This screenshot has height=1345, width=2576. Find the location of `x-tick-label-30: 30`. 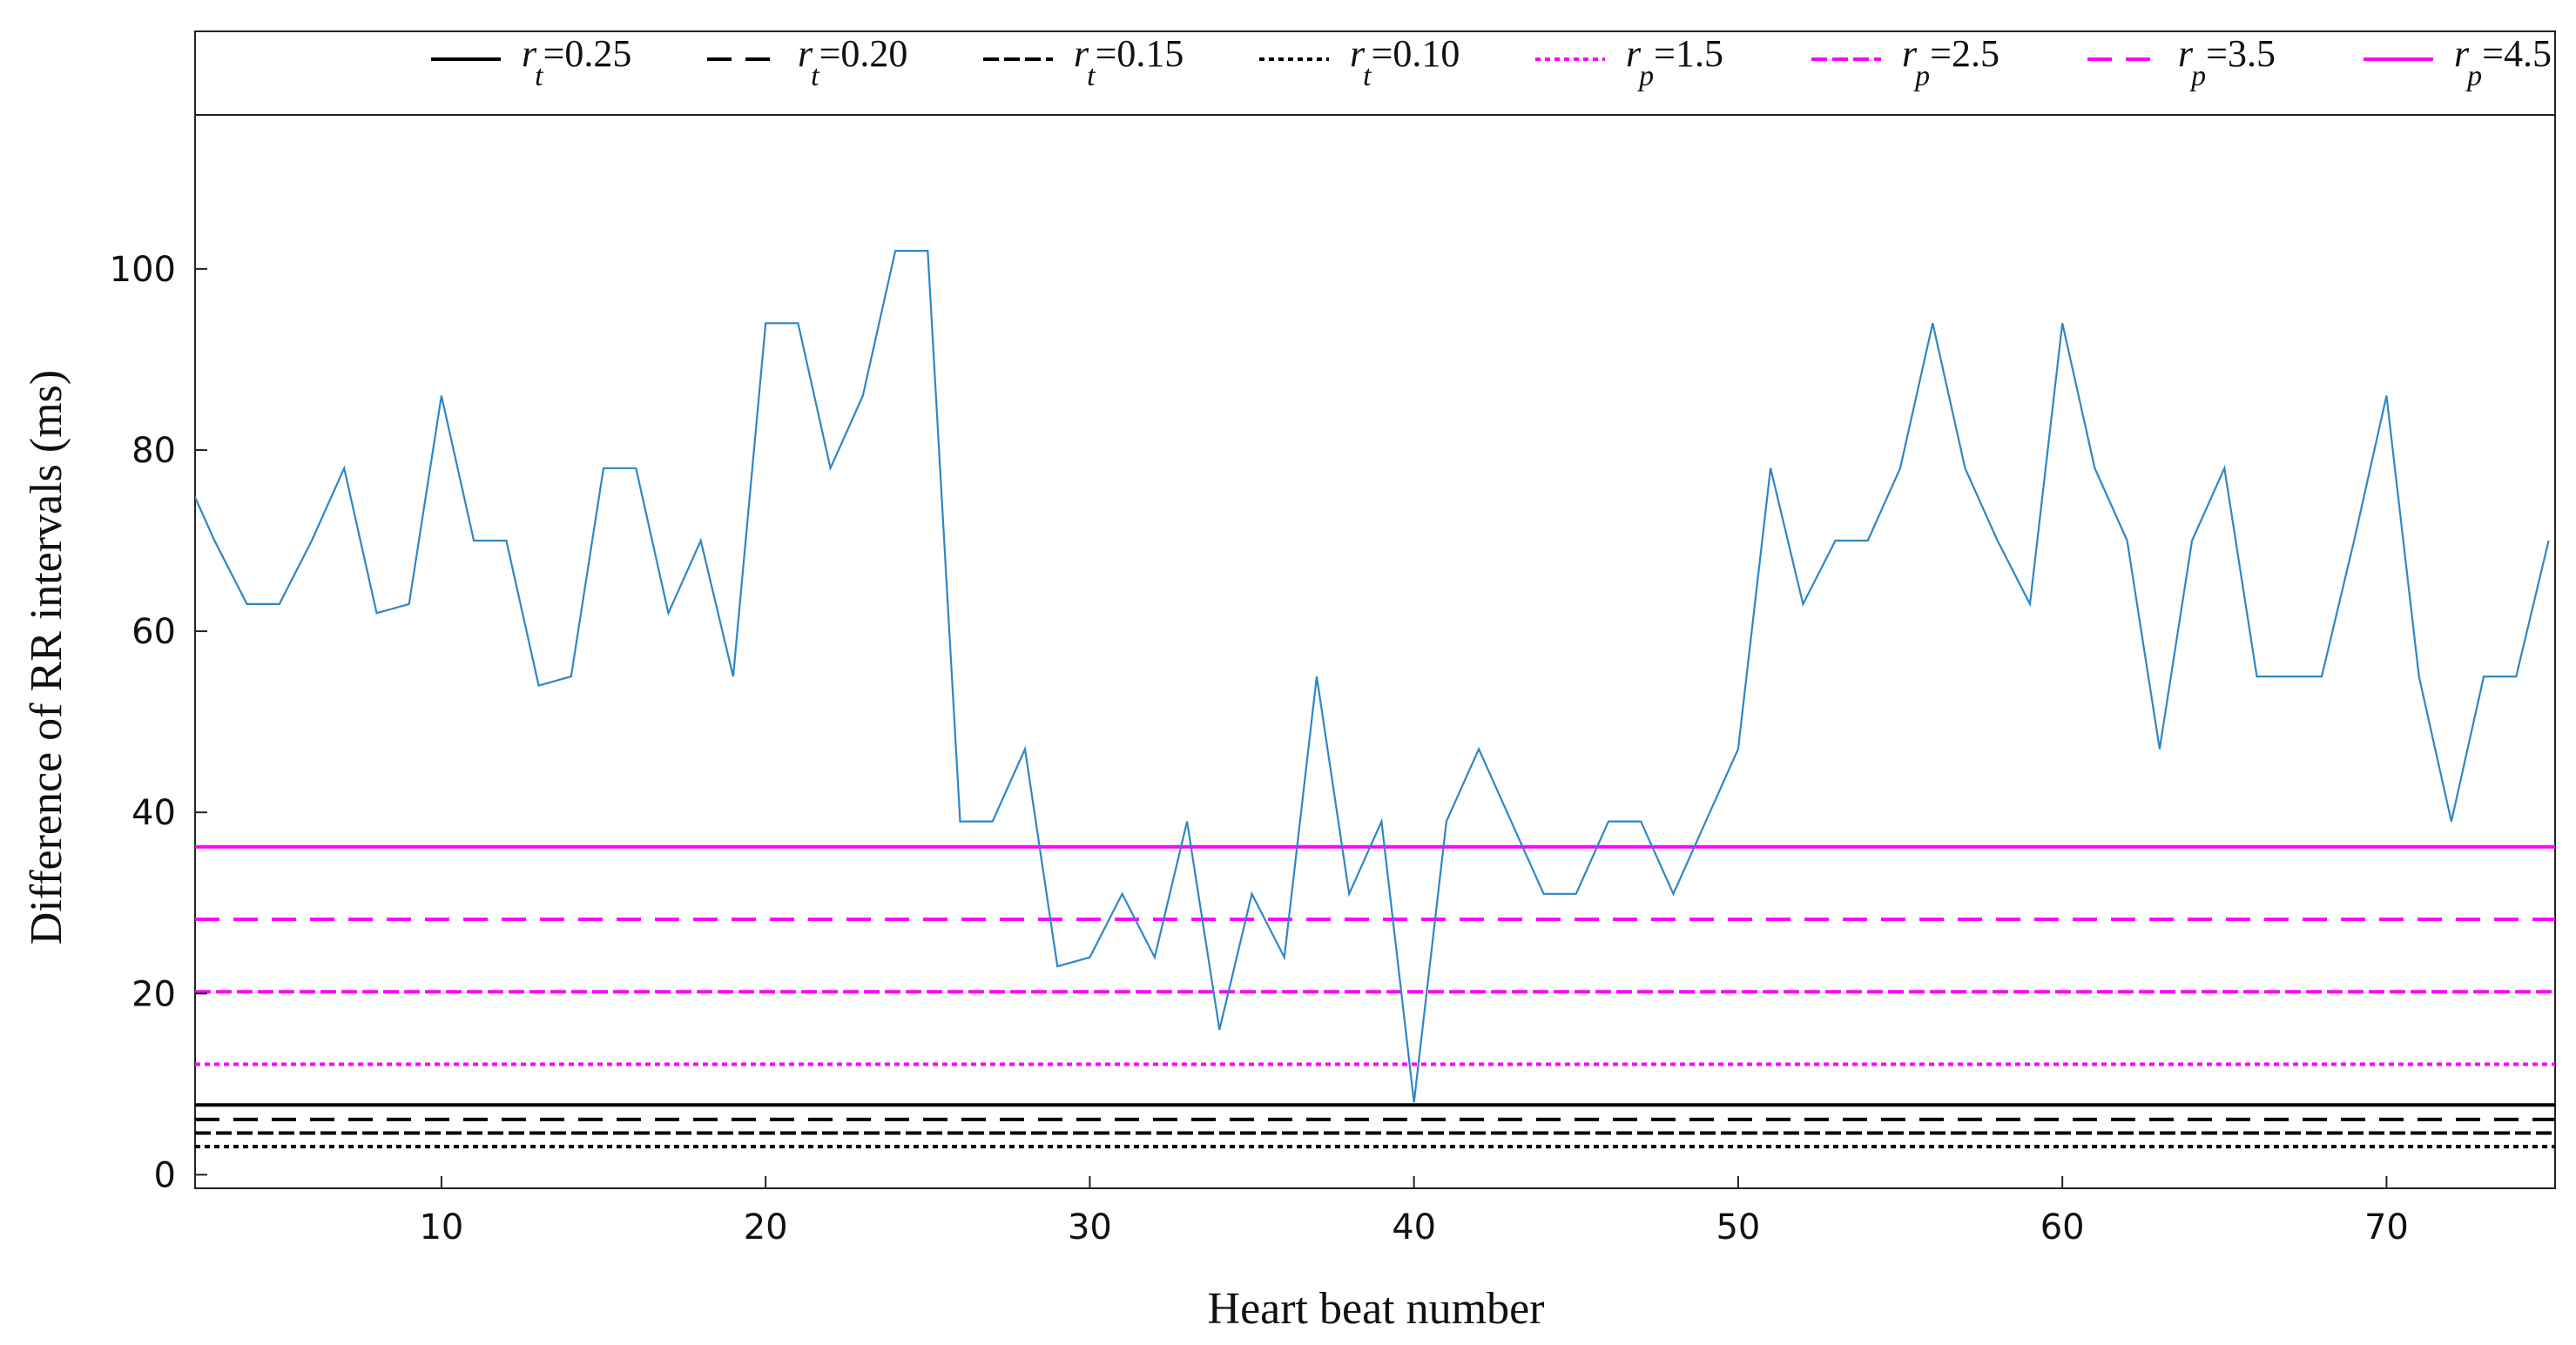

x-tick-label-30: 30 is located at coordinates (1090, 1227).